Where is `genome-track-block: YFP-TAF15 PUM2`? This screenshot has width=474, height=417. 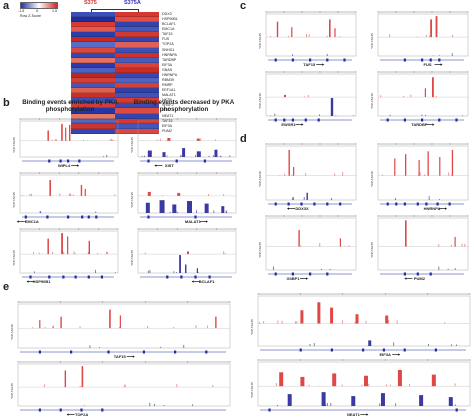 genome-track-block: YFP-TAF15 PUM2 is located at coordinates (419, 247).